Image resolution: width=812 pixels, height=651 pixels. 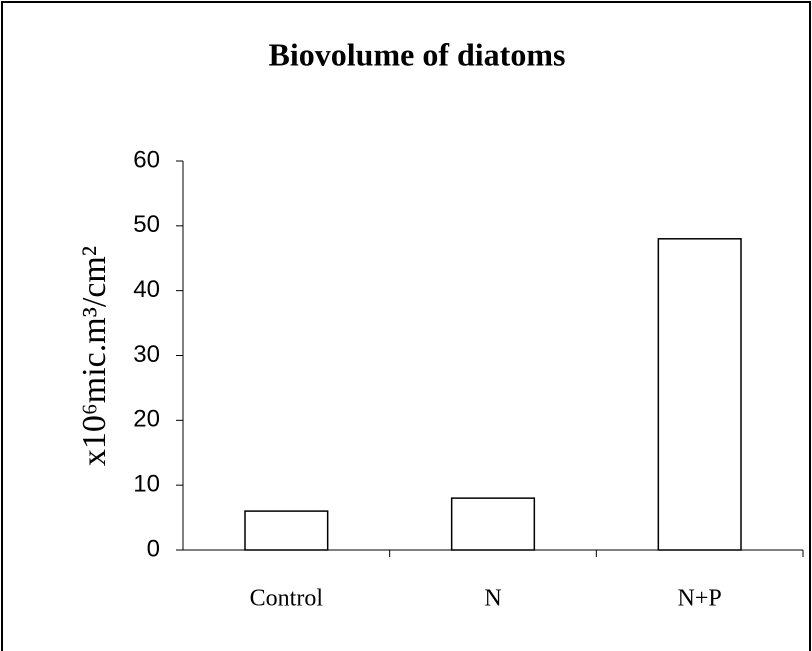 What do you see at coordinates (700, 599) in the screenshot?
I see `x-tick-label: N+P` at bounding box center [700, 599].